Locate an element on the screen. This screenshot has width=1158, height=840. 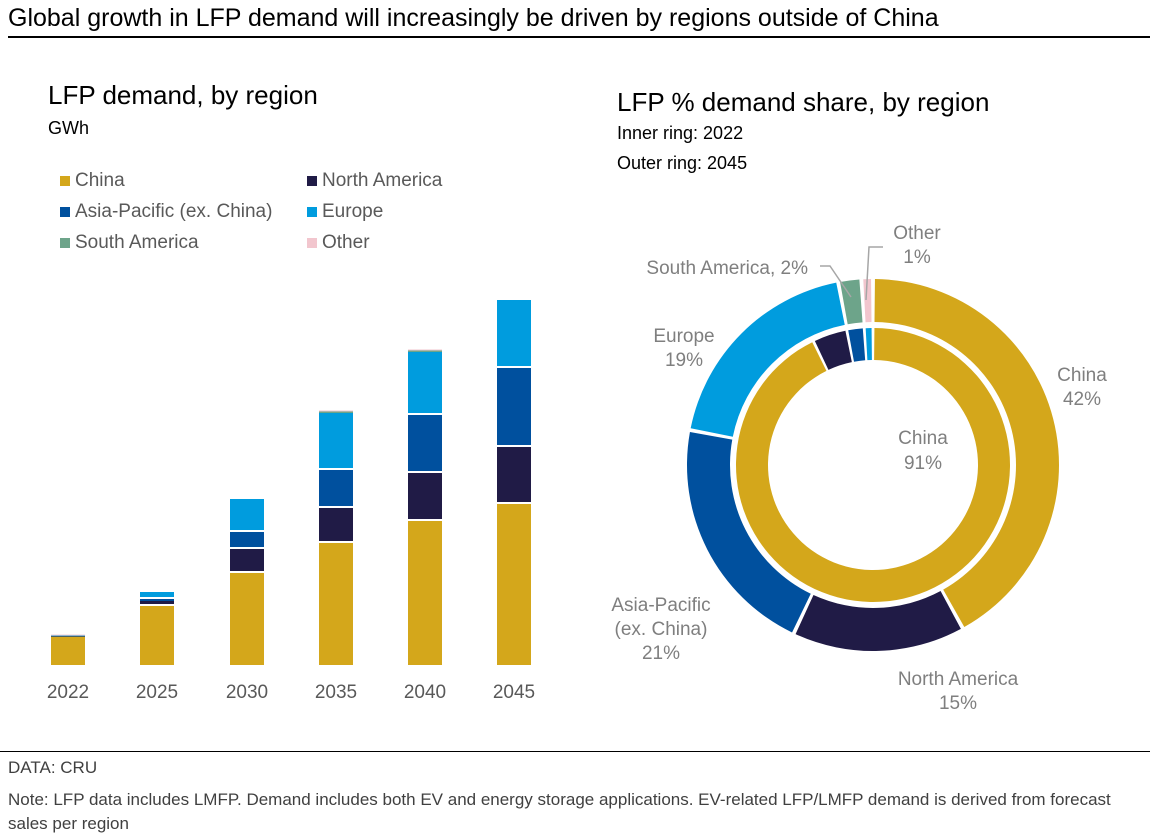
legend-item-other: Other is located at coordinates (338, 243).